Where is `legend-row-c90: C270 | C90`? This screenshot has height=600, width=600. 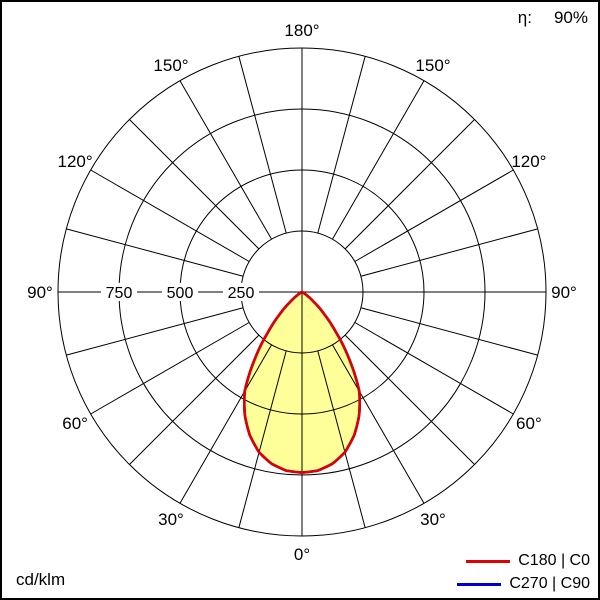 legend-row-c90: C270 | C90 is located at coordinates (523, 584).